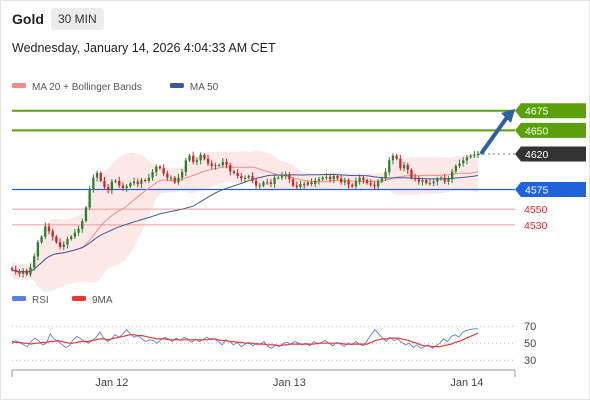  I want to click on forecast-arrow-head, so click(508, 115).